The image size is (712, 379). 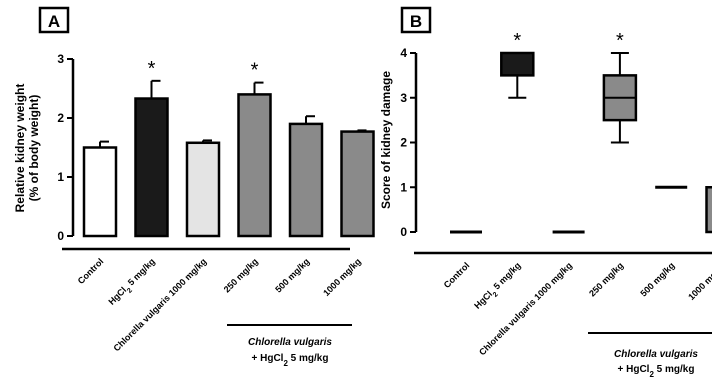 What do you see at coordinates (634, 369) in the screenshot?
I see `panel-b-group-line2-prefix: + HgCl` at bounding box center [634, 369].